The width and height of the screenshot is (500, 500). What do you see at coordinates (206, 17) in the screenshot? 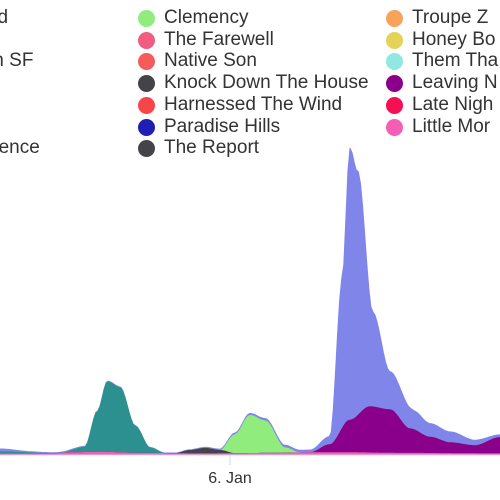
I see `legend-label: Clemency` at bounding box center [206, 17].